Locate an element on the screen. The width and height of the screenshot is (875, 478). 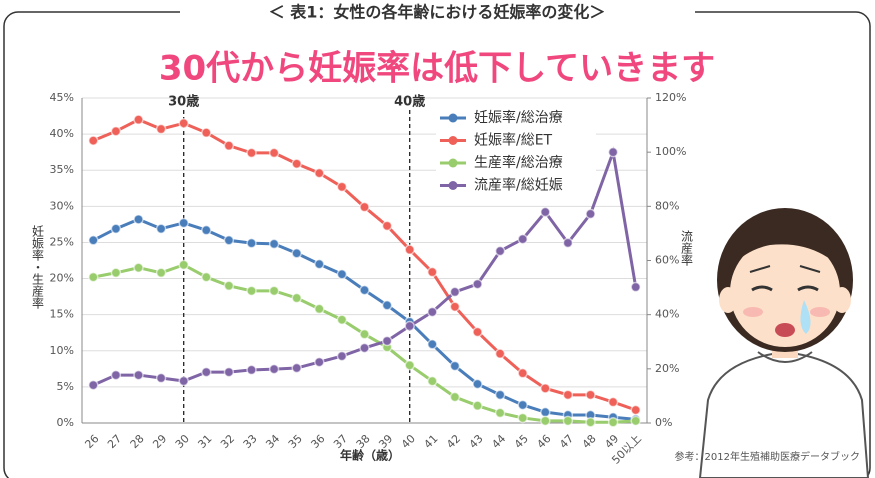
chart-title: 30代から妊娠率は低下していきます is located at coordinates (437, 69).